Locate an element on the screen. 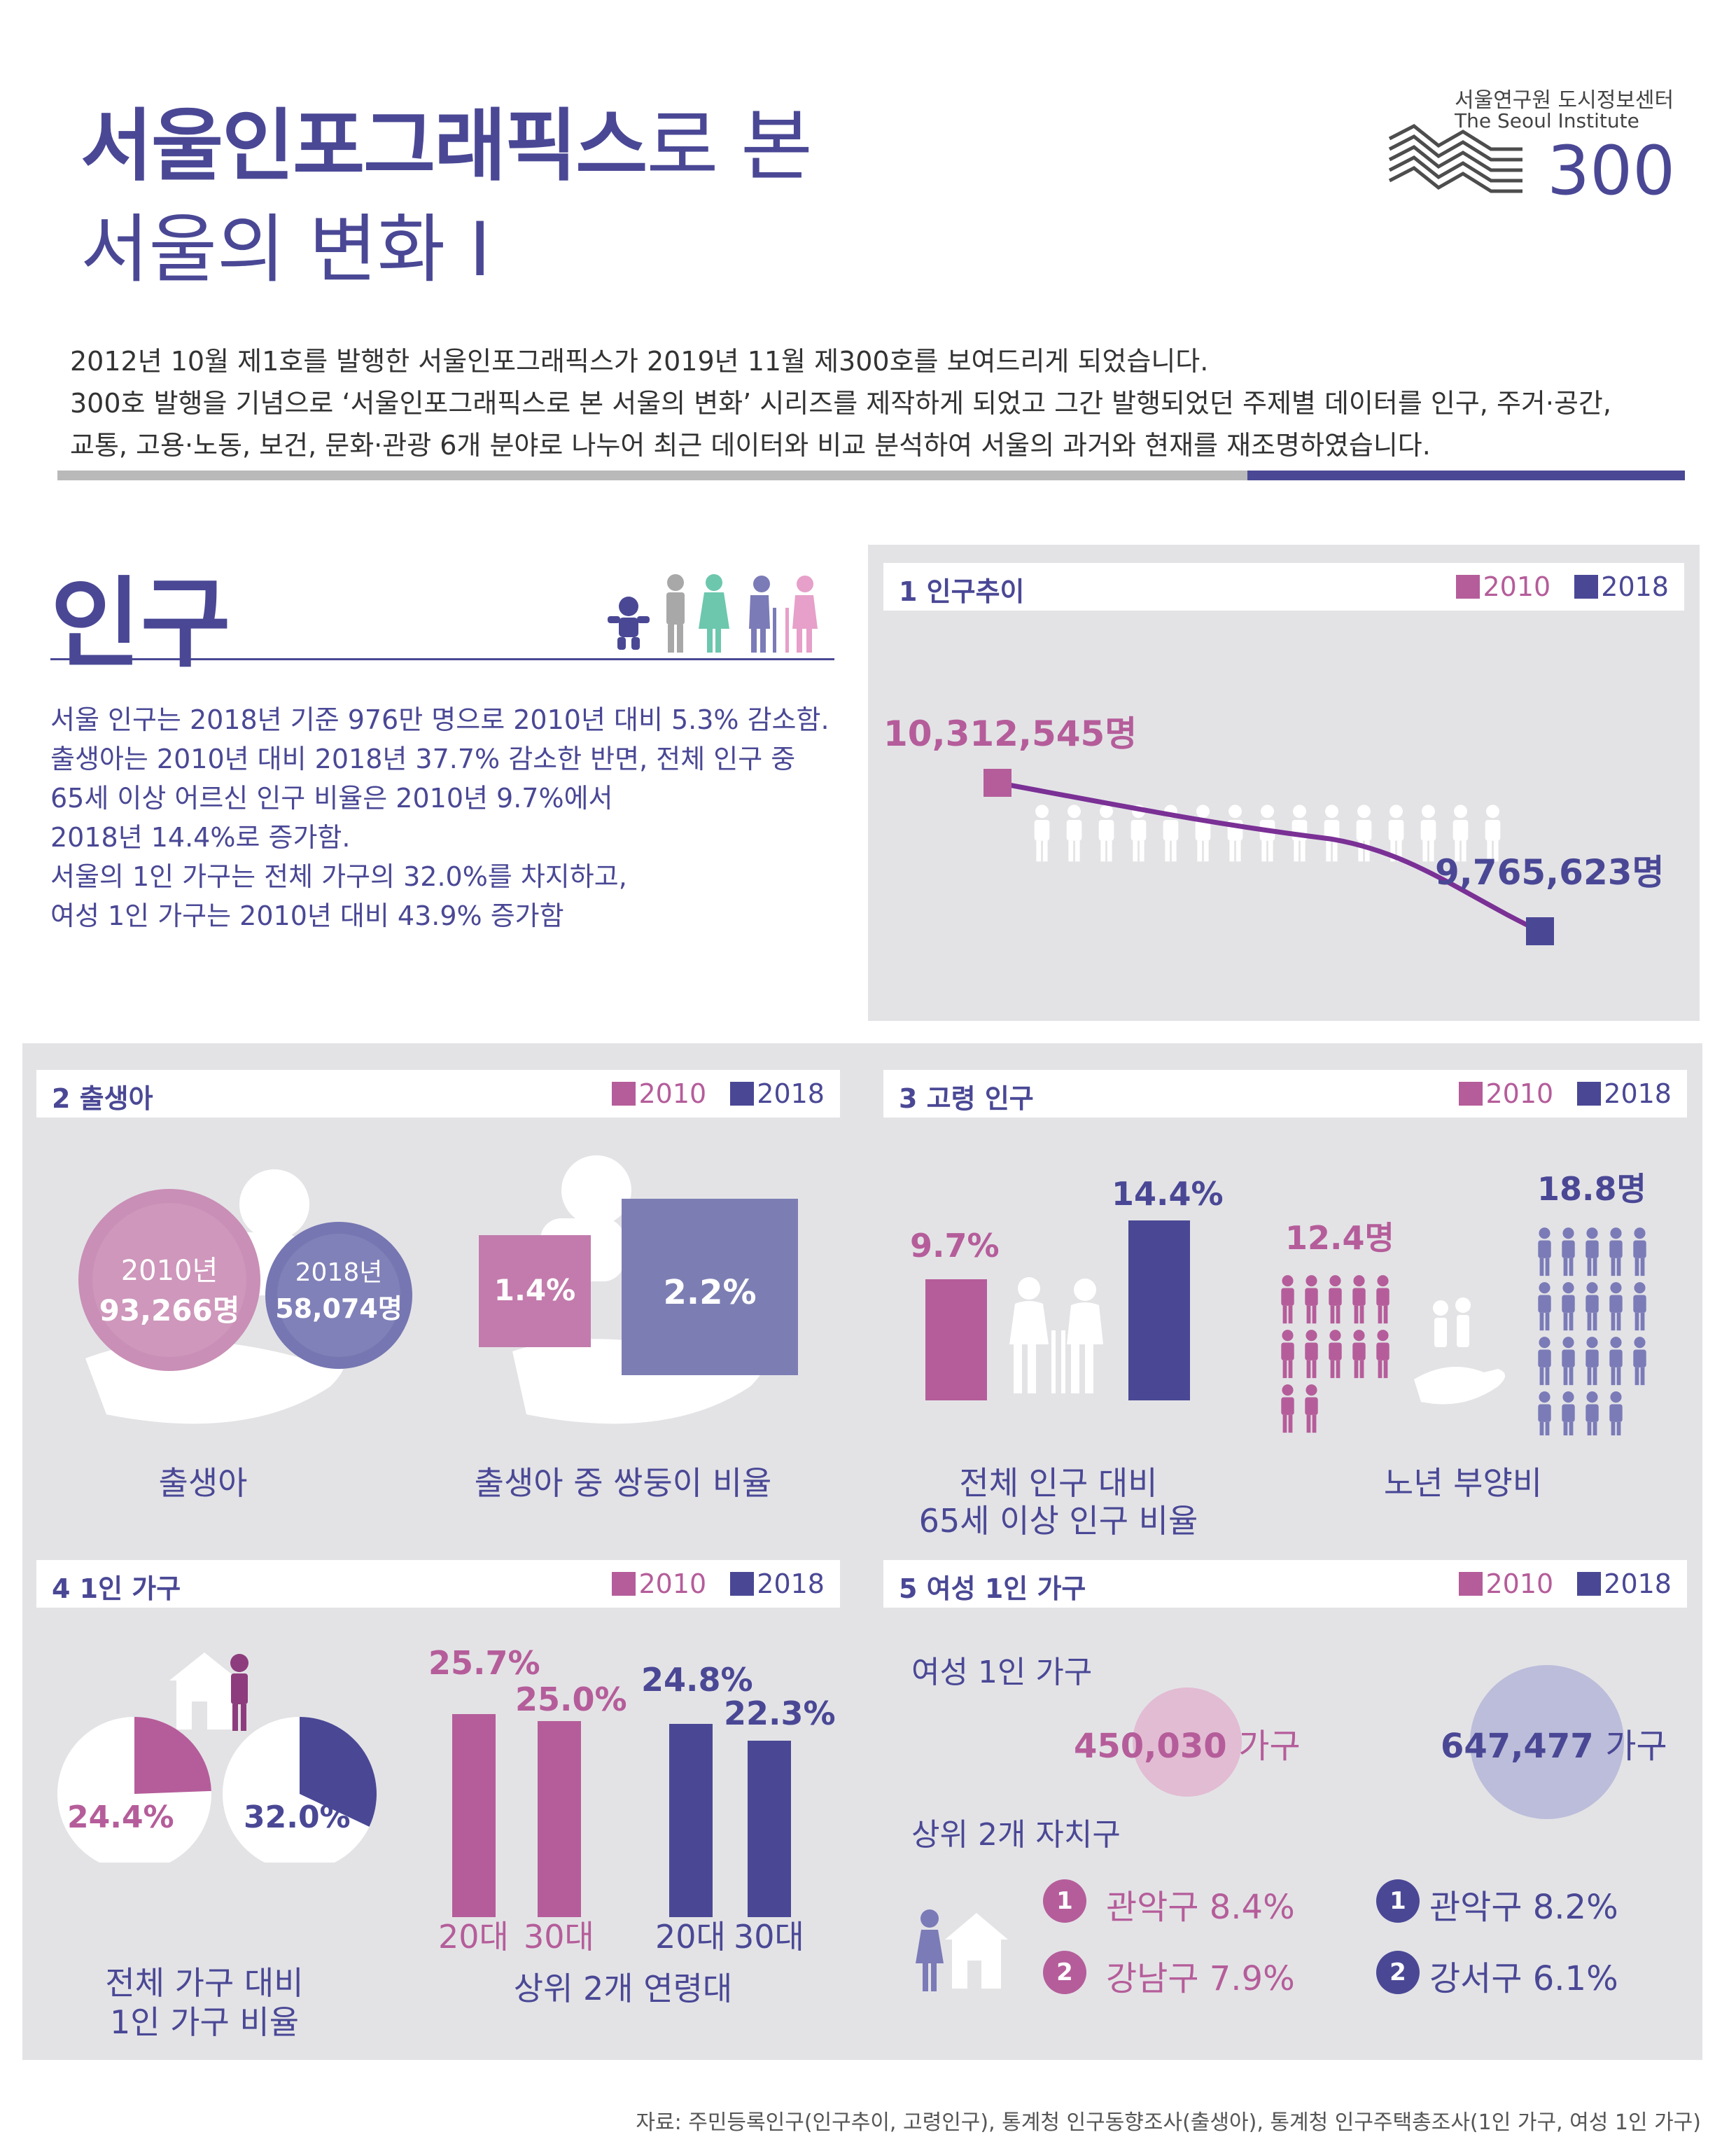 This screenshot has height=2151, width=1736. divider-gray is located at coordinates (652, 475).